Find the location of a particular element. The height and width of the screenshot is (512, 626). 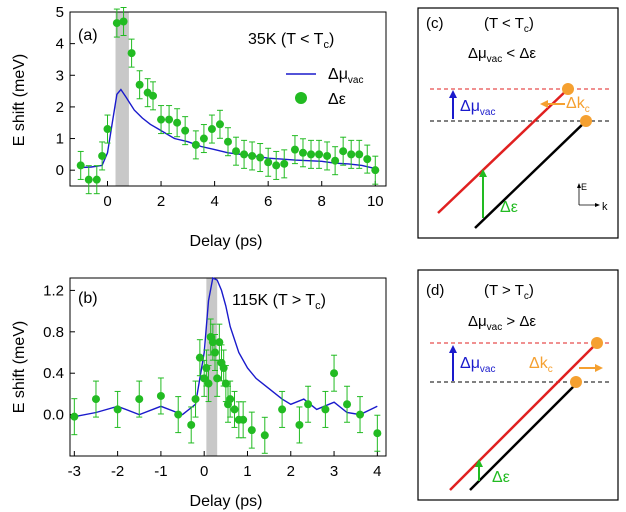

diagram-c-eps-label: Δε is located at coordinates (509, 207).